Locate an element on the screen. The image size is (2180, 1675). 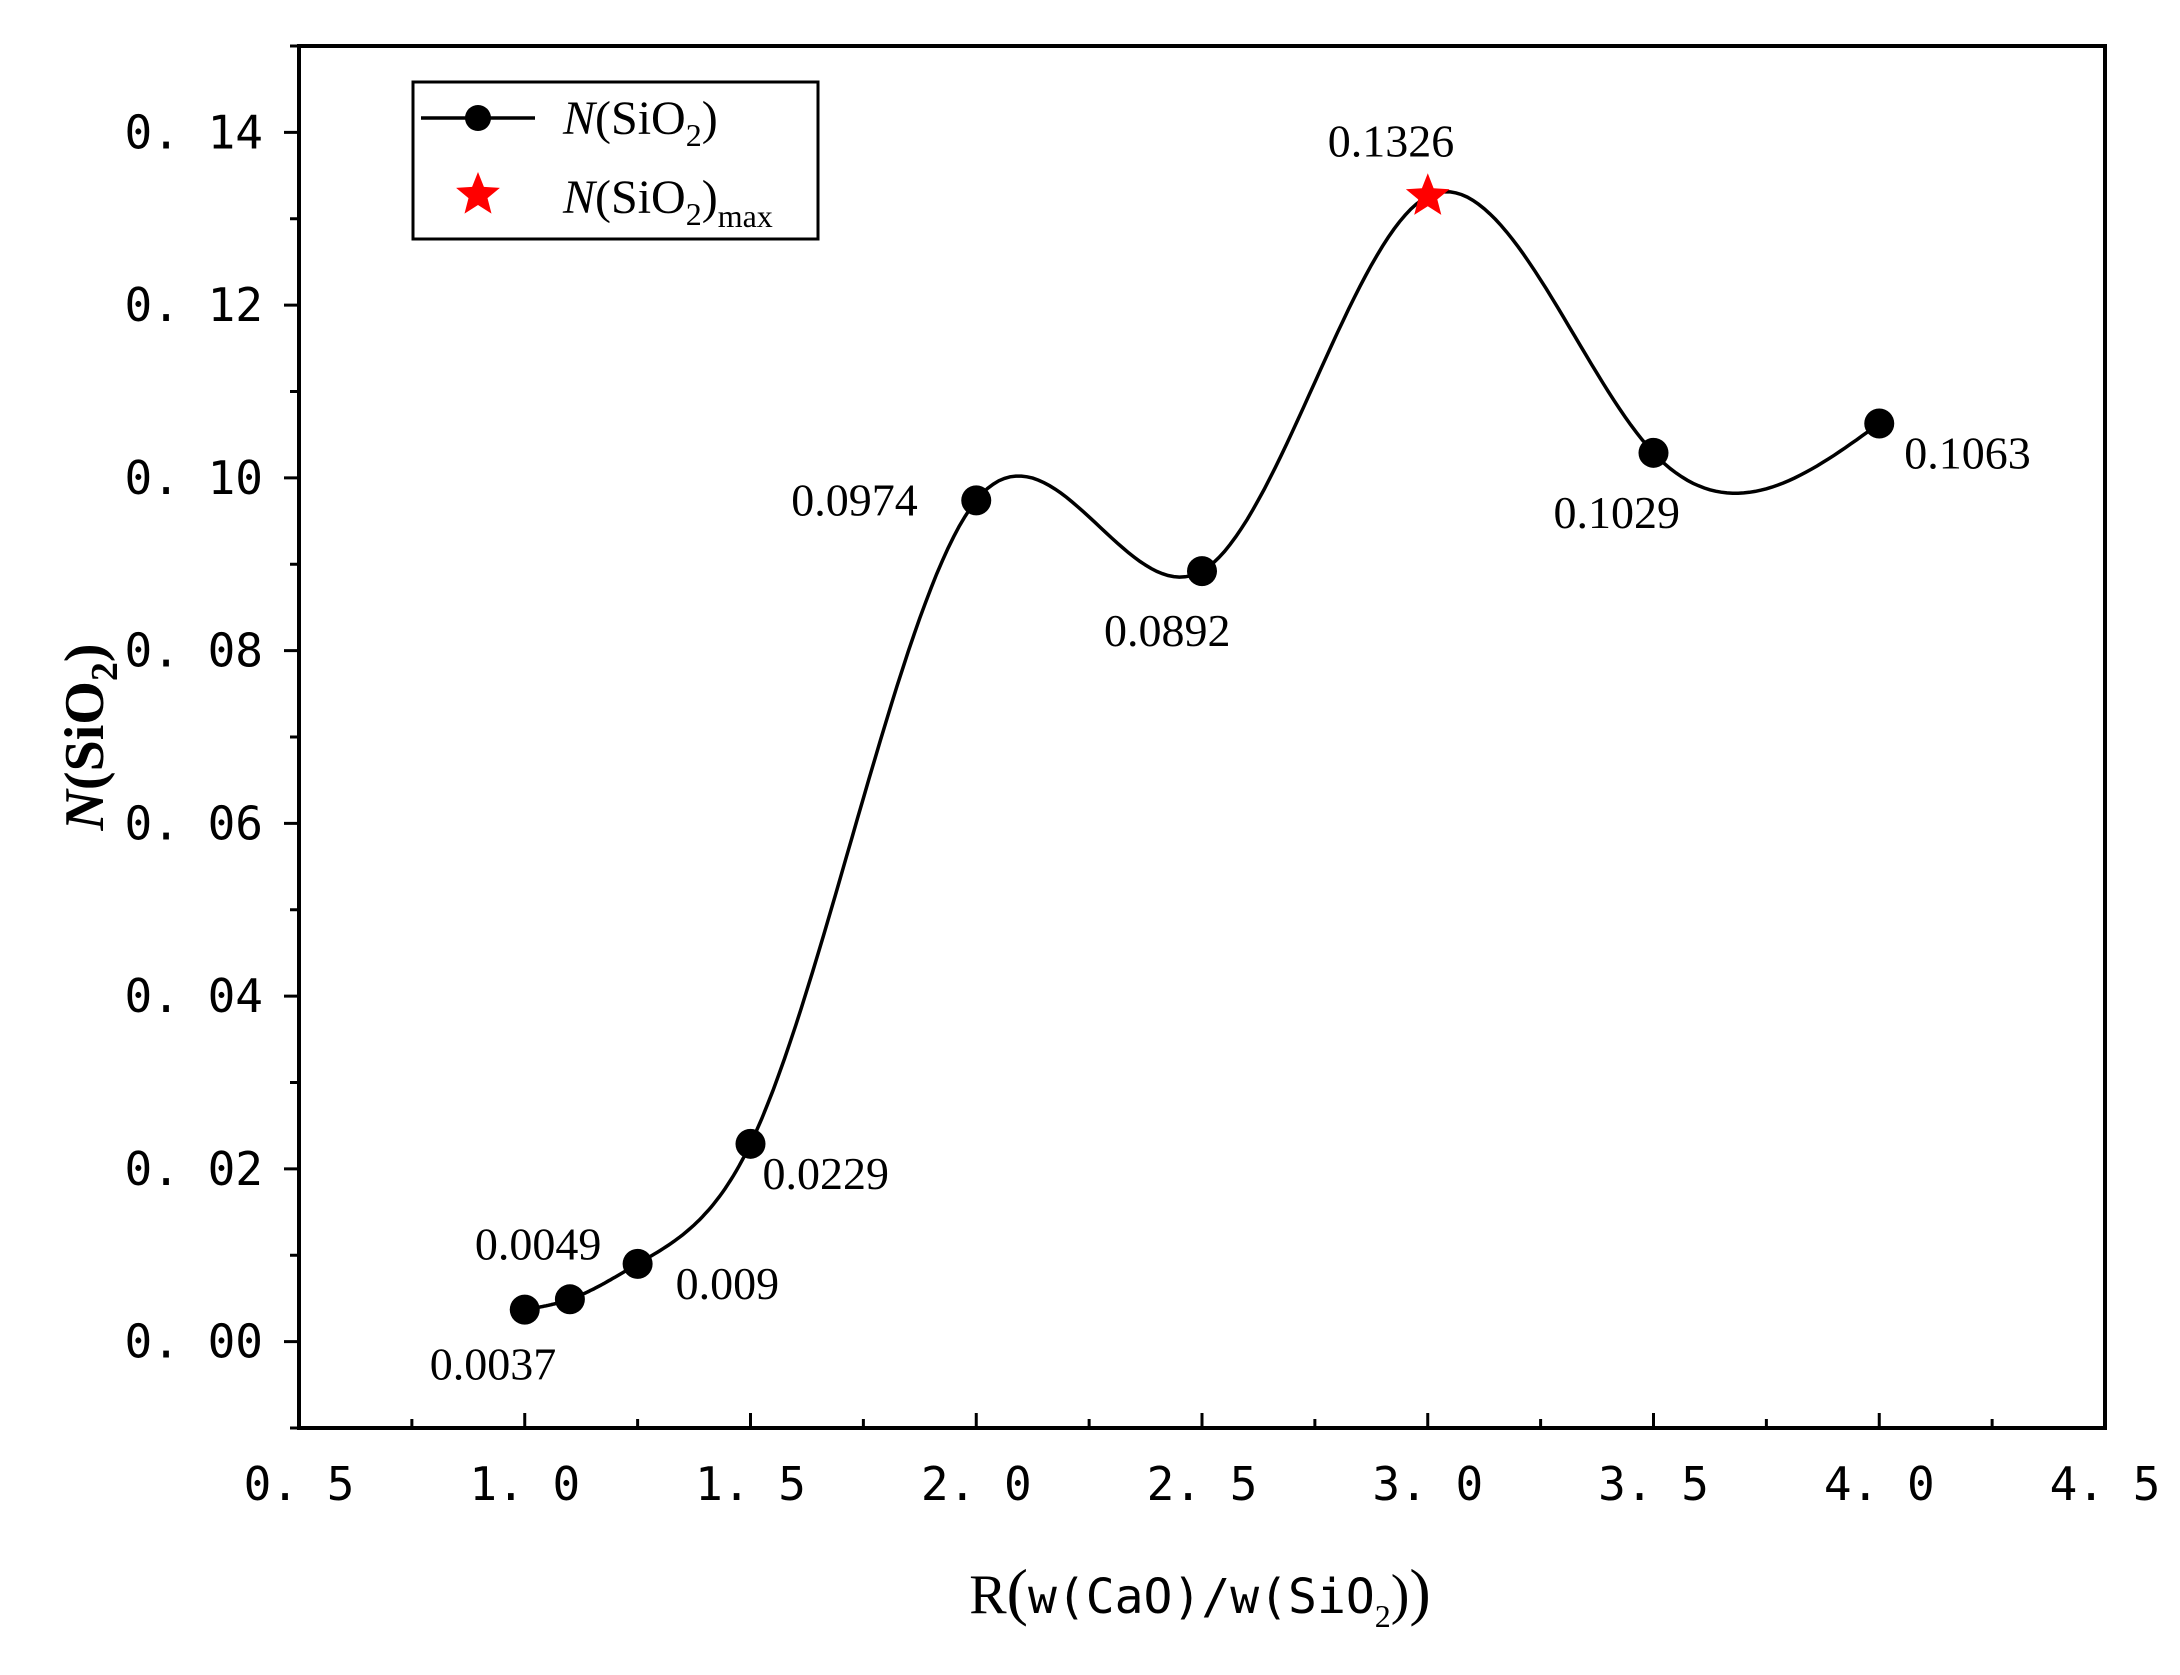
x-tick-label: 0. 5 is located at coordinates (299, 1484).